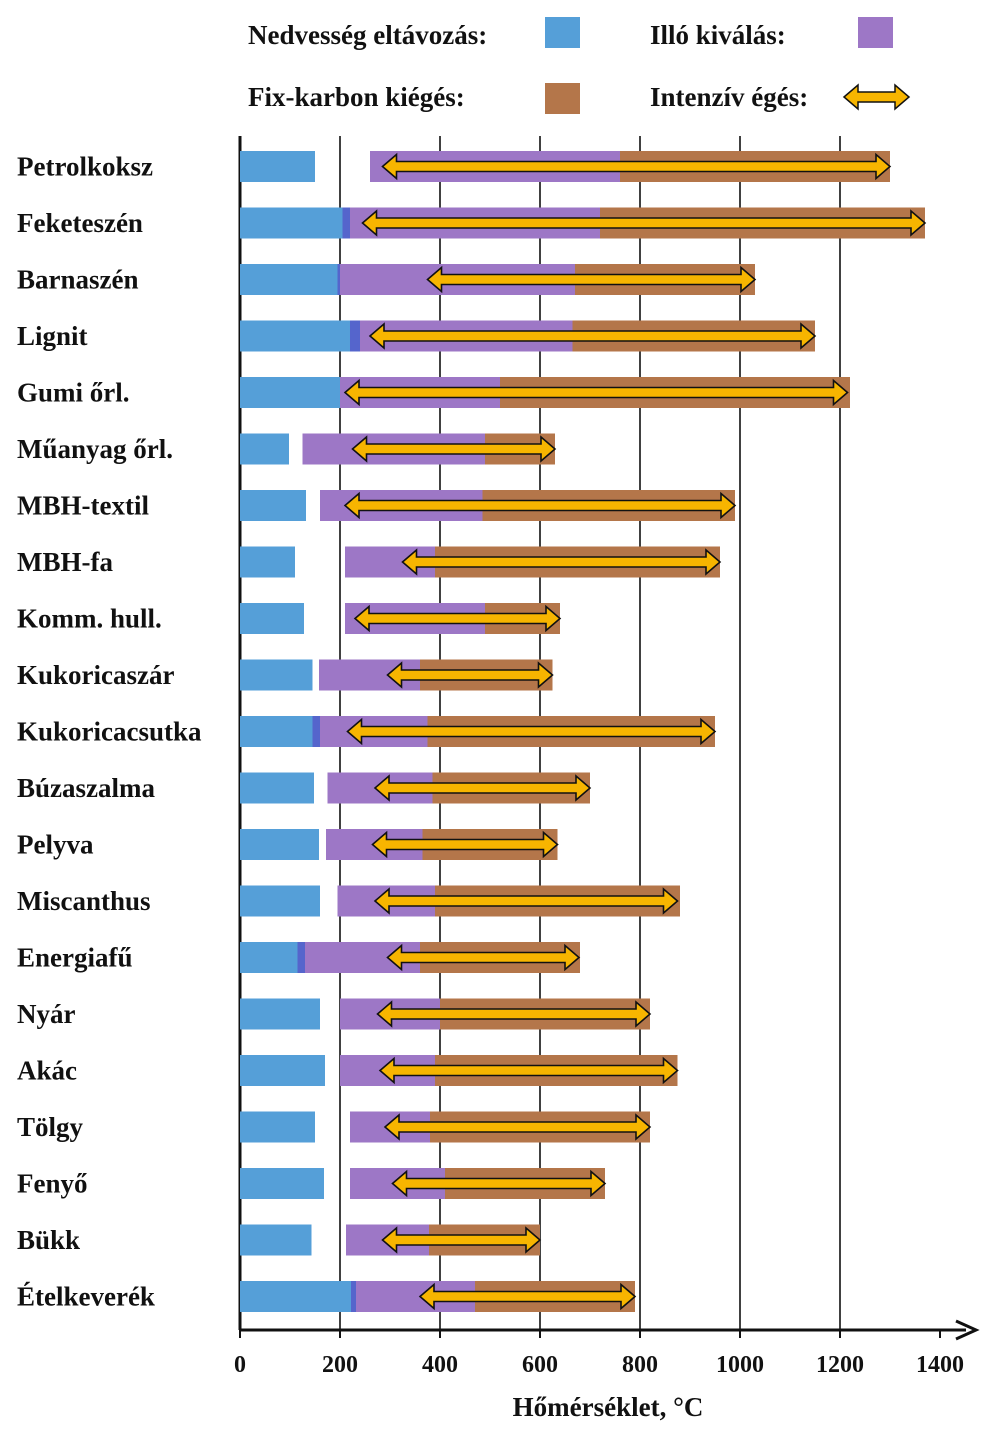 This screenshot has width=996, height=1432. Describe the element at coordinates (636, 166) in the screenshot. I see `row-1-intensive-arrow` at that location.